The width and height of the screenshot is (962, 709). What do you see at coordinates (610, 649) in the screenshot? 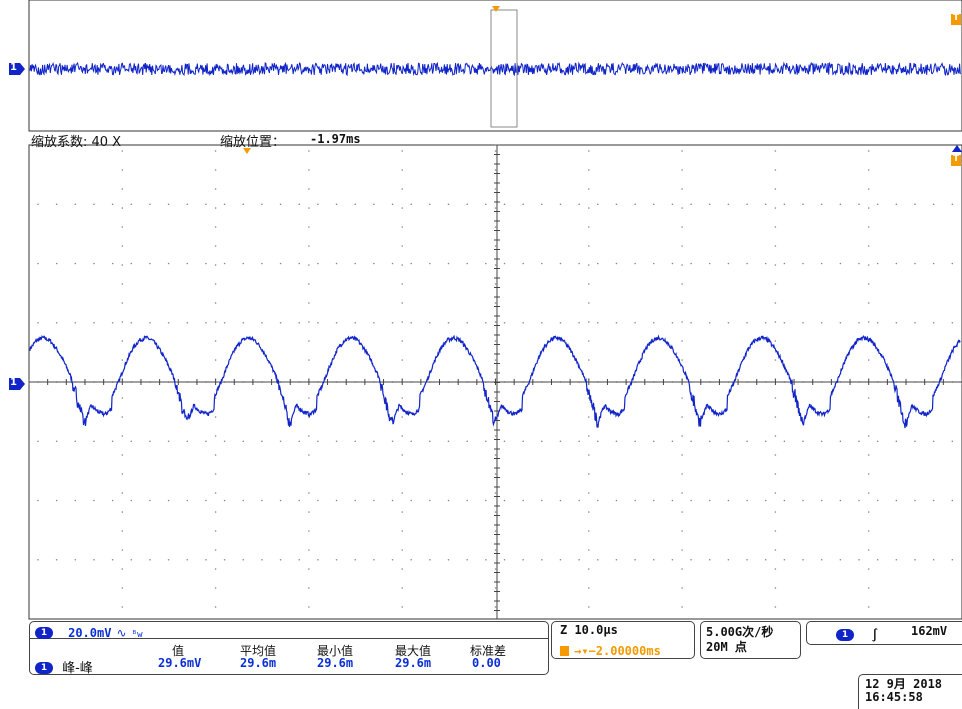
I see `trigger-delay-row: →▾−2.00000ms` at bounding box center [610, 649].